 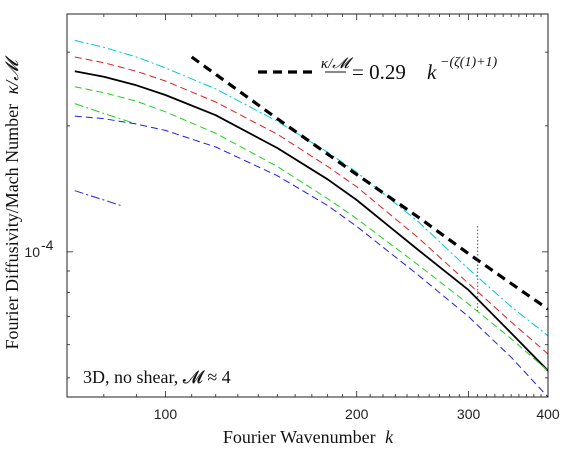 What do you see at coordinates (548, 414) in the screenshot?
I see `x-tick-label: 400` at bounding box center [548, 414].